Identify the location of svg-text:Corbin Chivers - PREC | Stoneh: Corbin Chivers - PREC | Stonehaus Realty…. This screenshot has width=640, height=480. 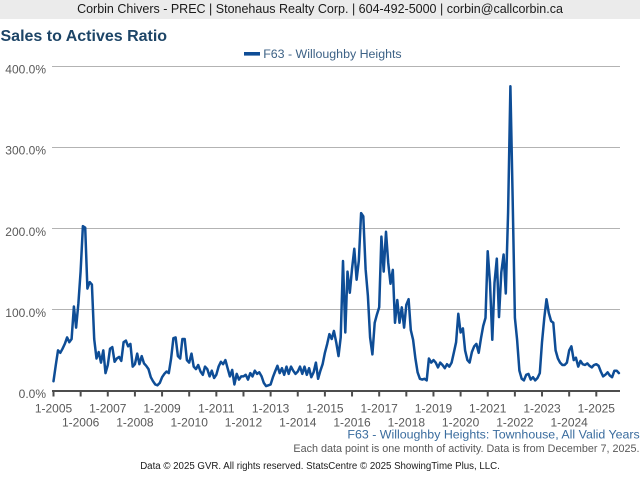
(320, 9).